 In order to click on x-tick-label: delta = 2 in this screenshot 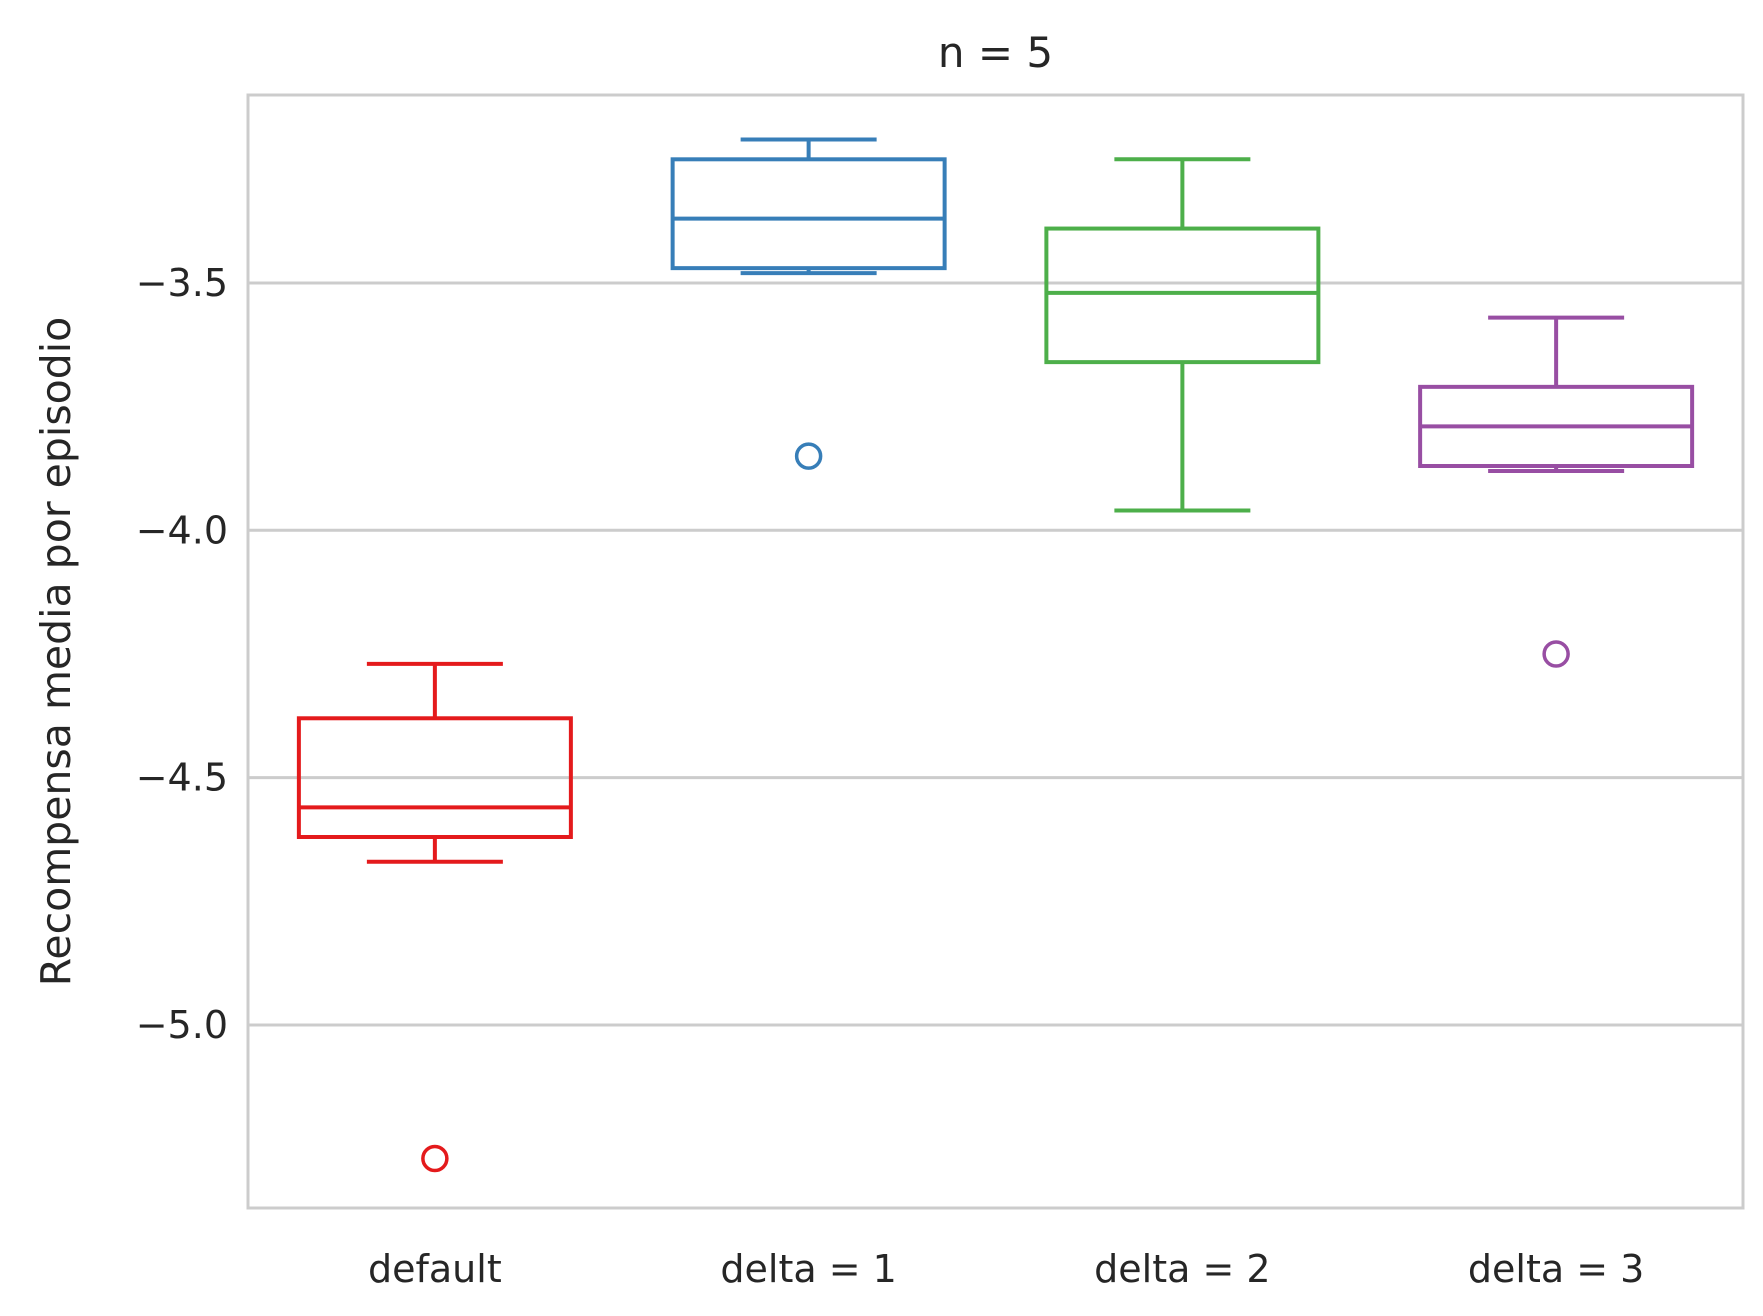, I will do `click(1182, 1269)`.